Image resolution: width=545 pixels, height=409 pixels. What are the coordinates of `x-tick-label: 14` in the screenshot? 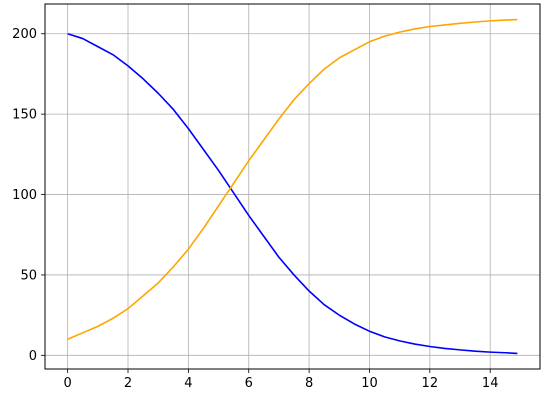 It's located at (490, 383).